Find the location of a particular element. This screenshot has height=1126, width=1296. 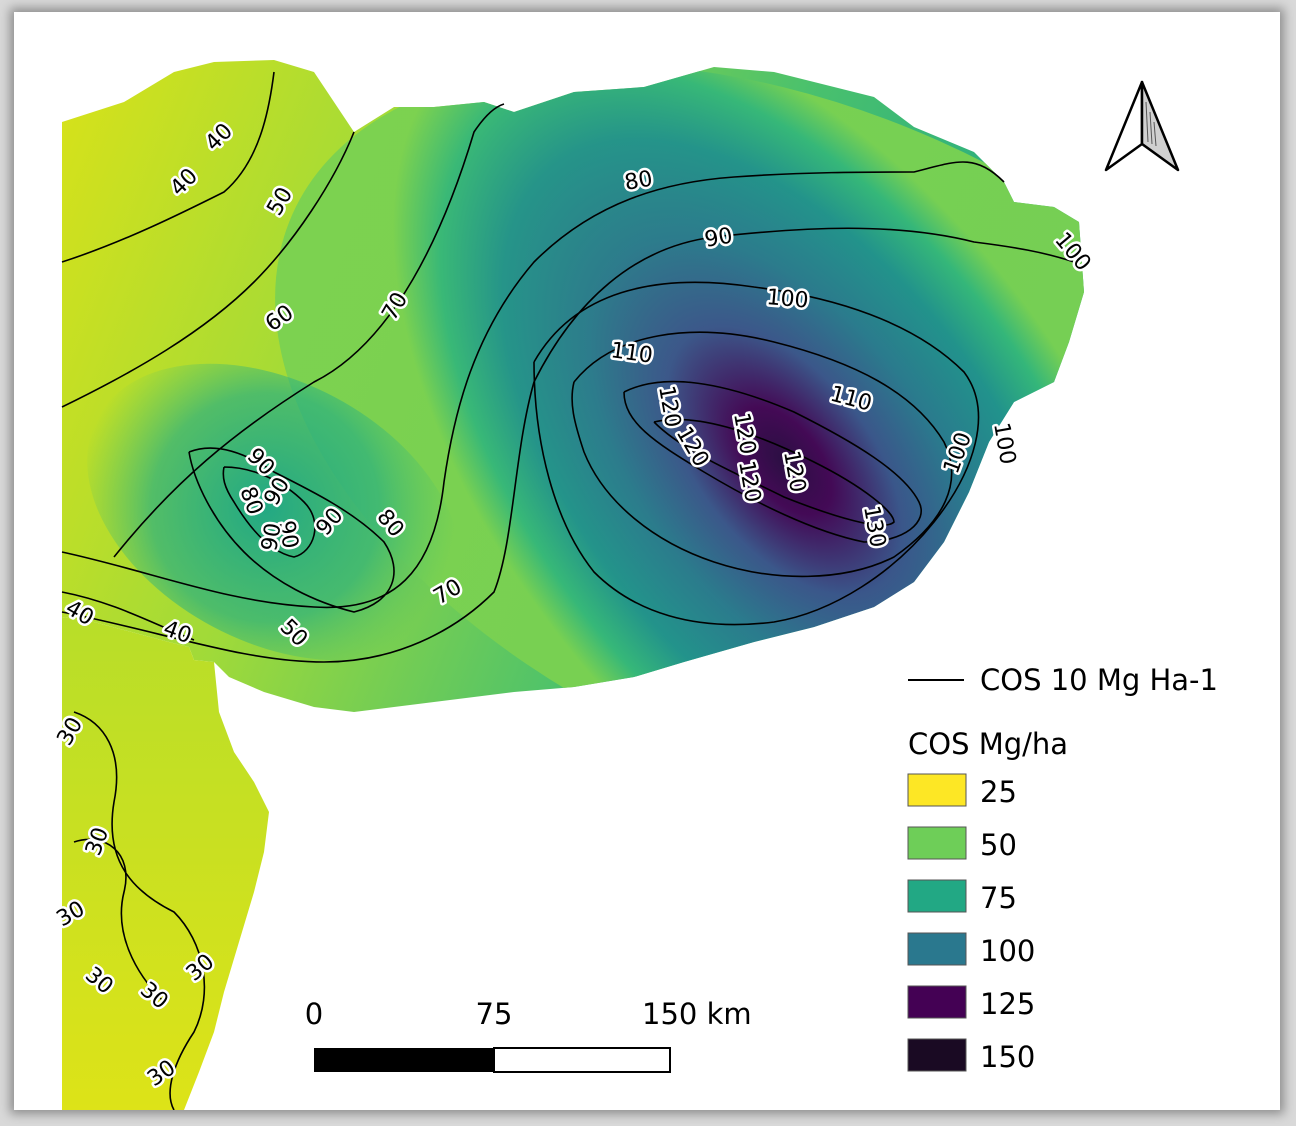

legend: COS 10 Mg Ha-1 COS Mg/ha 25 50 75 100 125 150 is located at coordinates (1062, 868).